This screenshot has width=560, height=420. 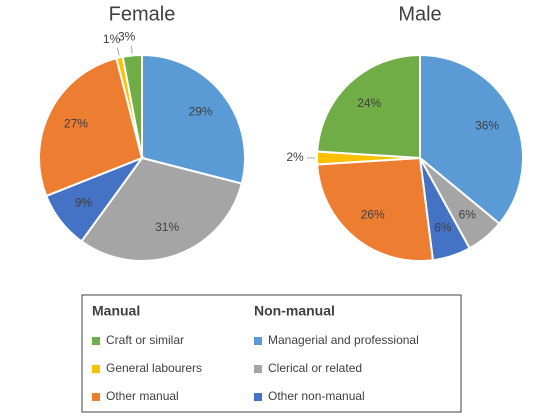 I want to click on data-label: 27%, so click(x=76, y=124).